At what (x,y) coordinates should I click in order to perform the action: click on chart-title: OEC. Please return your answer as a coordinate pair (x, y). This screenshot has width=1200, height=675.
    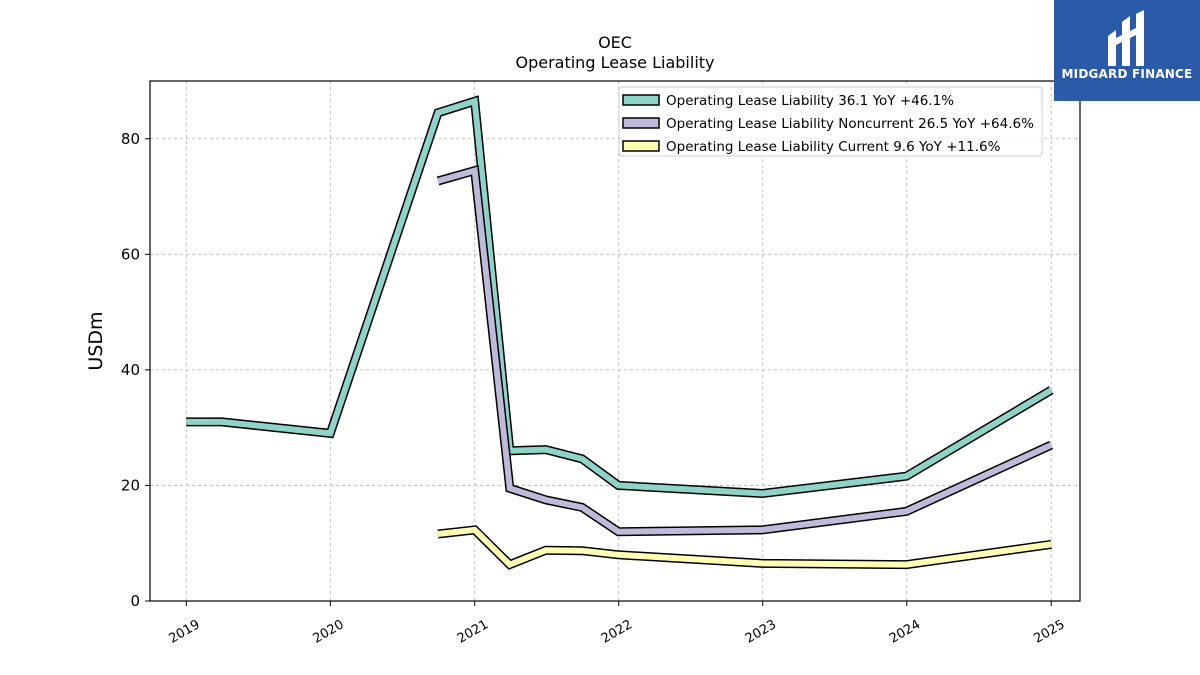
    Looking at the image, I should click on (615, 42).